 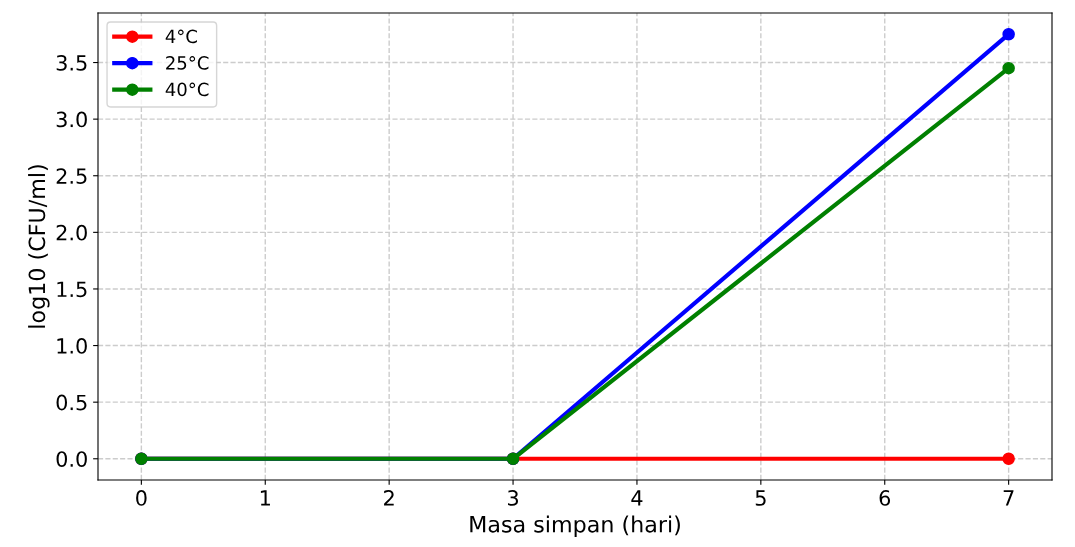 I want to click on x-tick-label: 2, so click(x=389, y=498).